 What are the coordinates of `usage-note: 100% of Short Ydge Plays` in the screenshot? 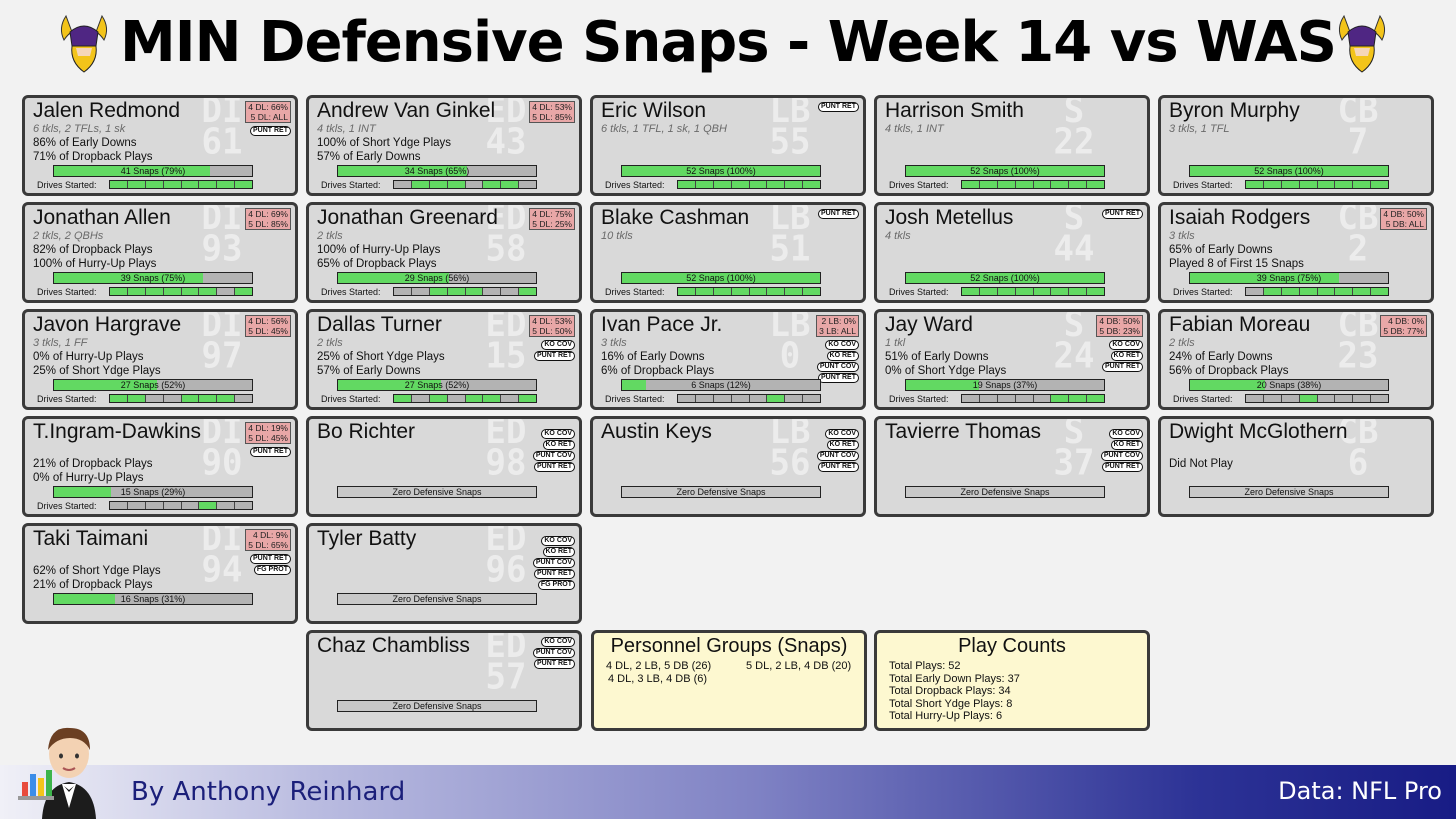 It's located at (384, 143).